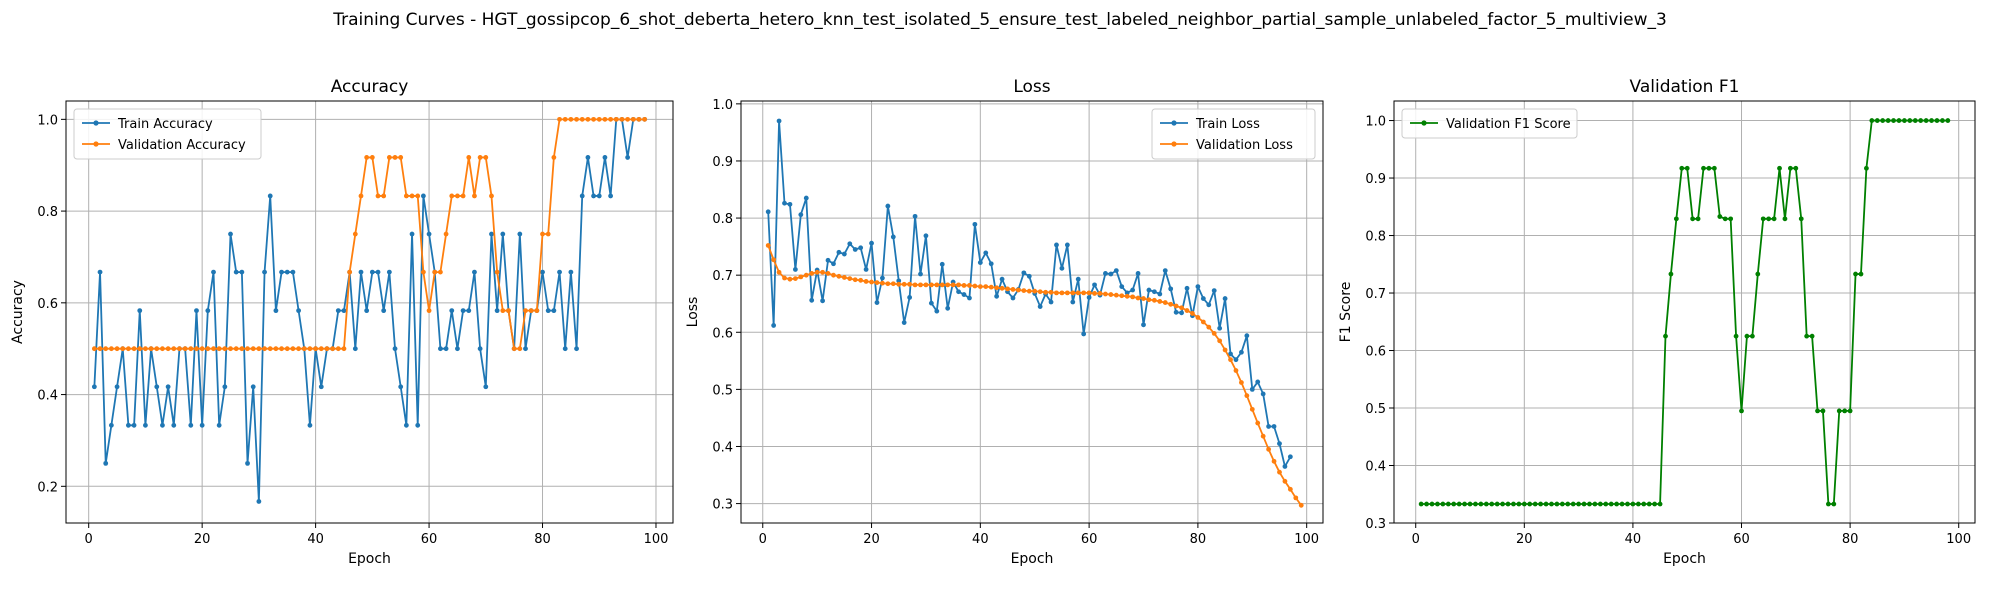 The width and height of the screenshot is (2000, 600). I want to click on accuracy-xtick-label: 80, so click(542, 539).